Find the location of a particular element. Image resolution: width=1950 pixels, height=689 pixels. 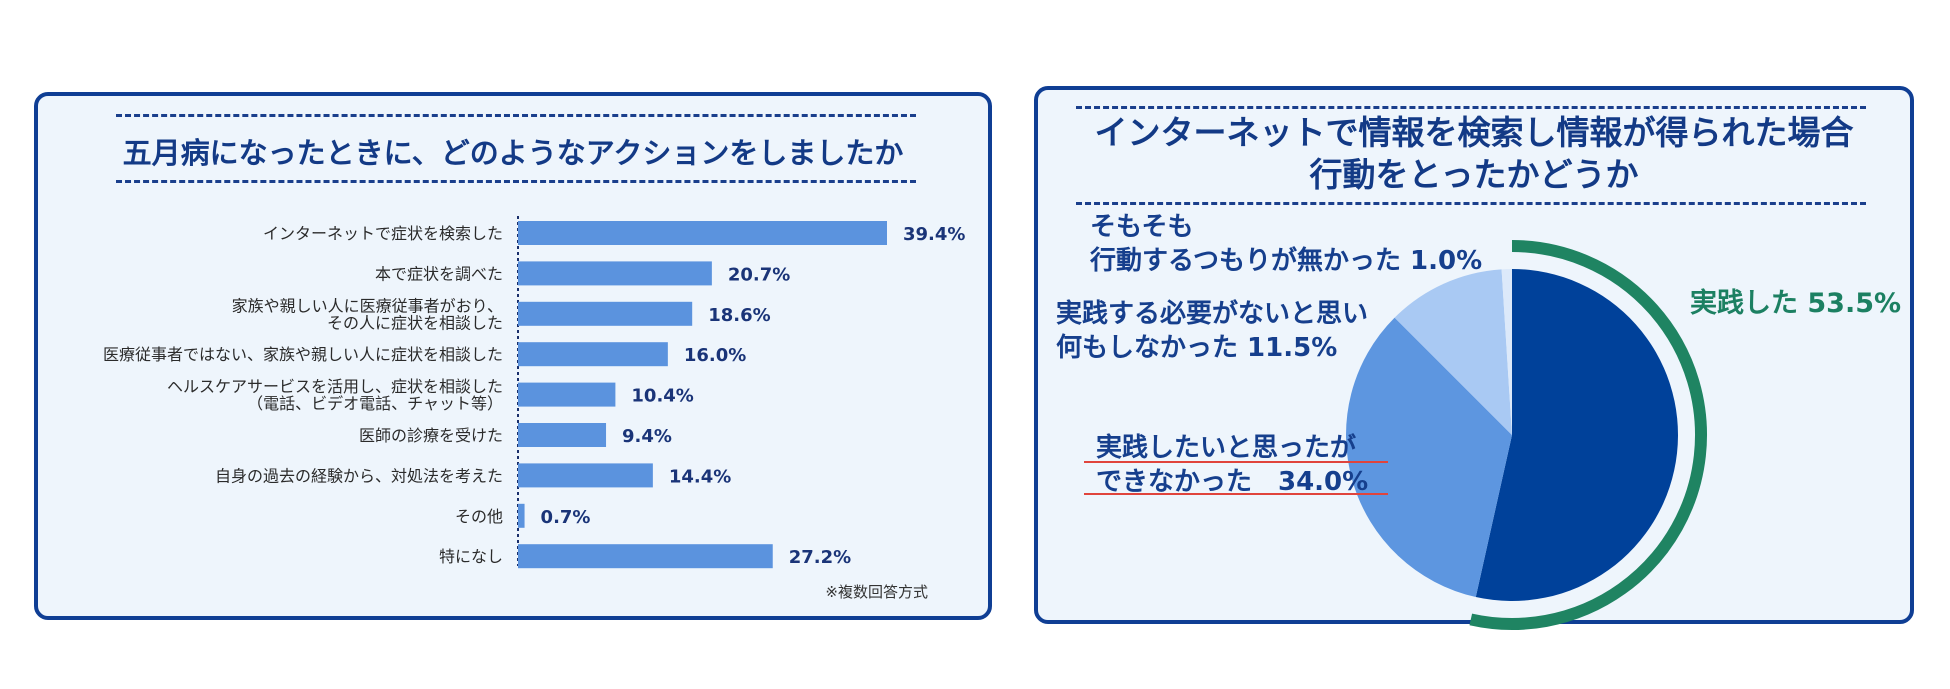

slice-label-2: 実践したいと思ったができなかった 34.0% is located at coordinates (1232, 464).